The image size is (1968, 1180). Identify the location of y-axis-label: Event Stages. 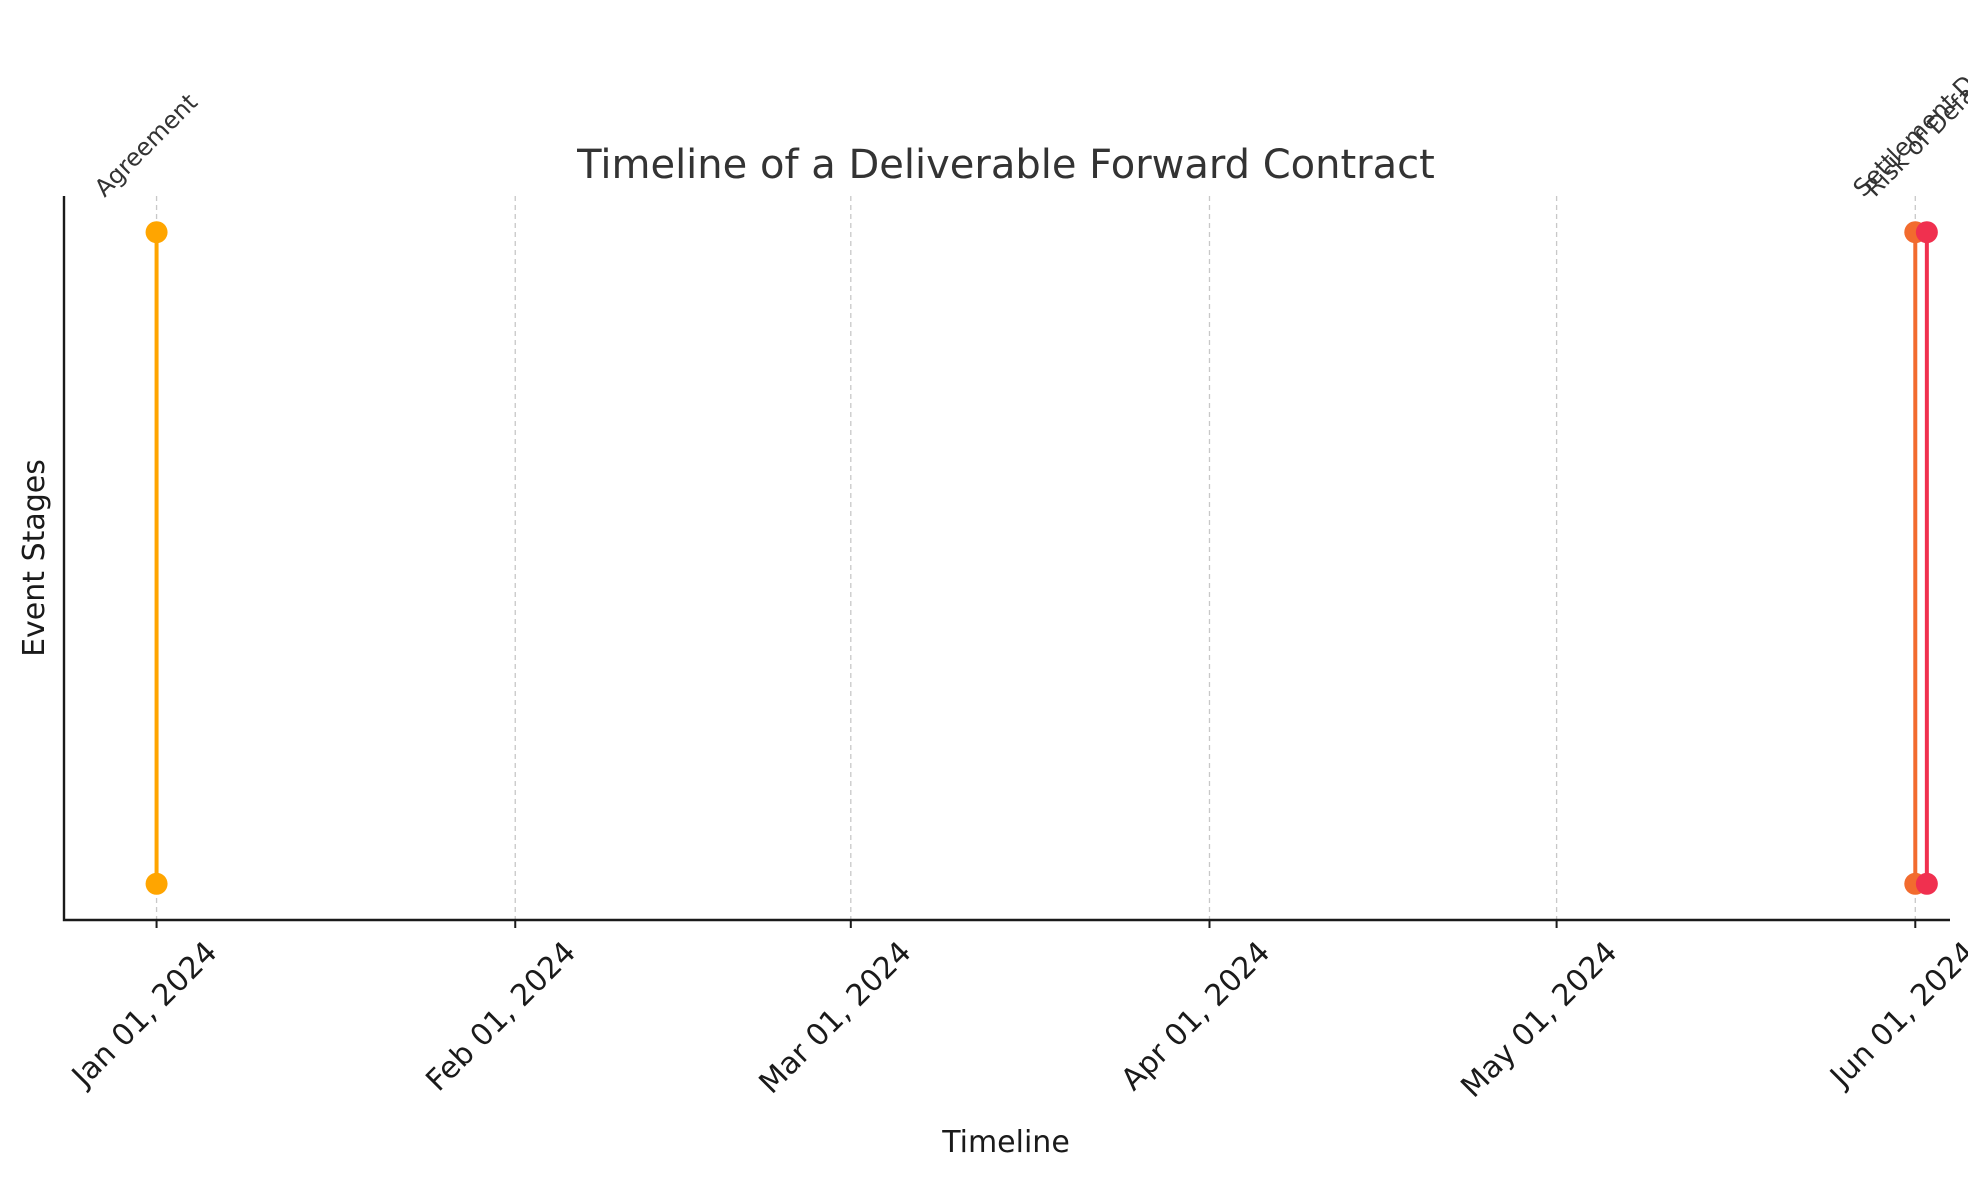
(34, 558).